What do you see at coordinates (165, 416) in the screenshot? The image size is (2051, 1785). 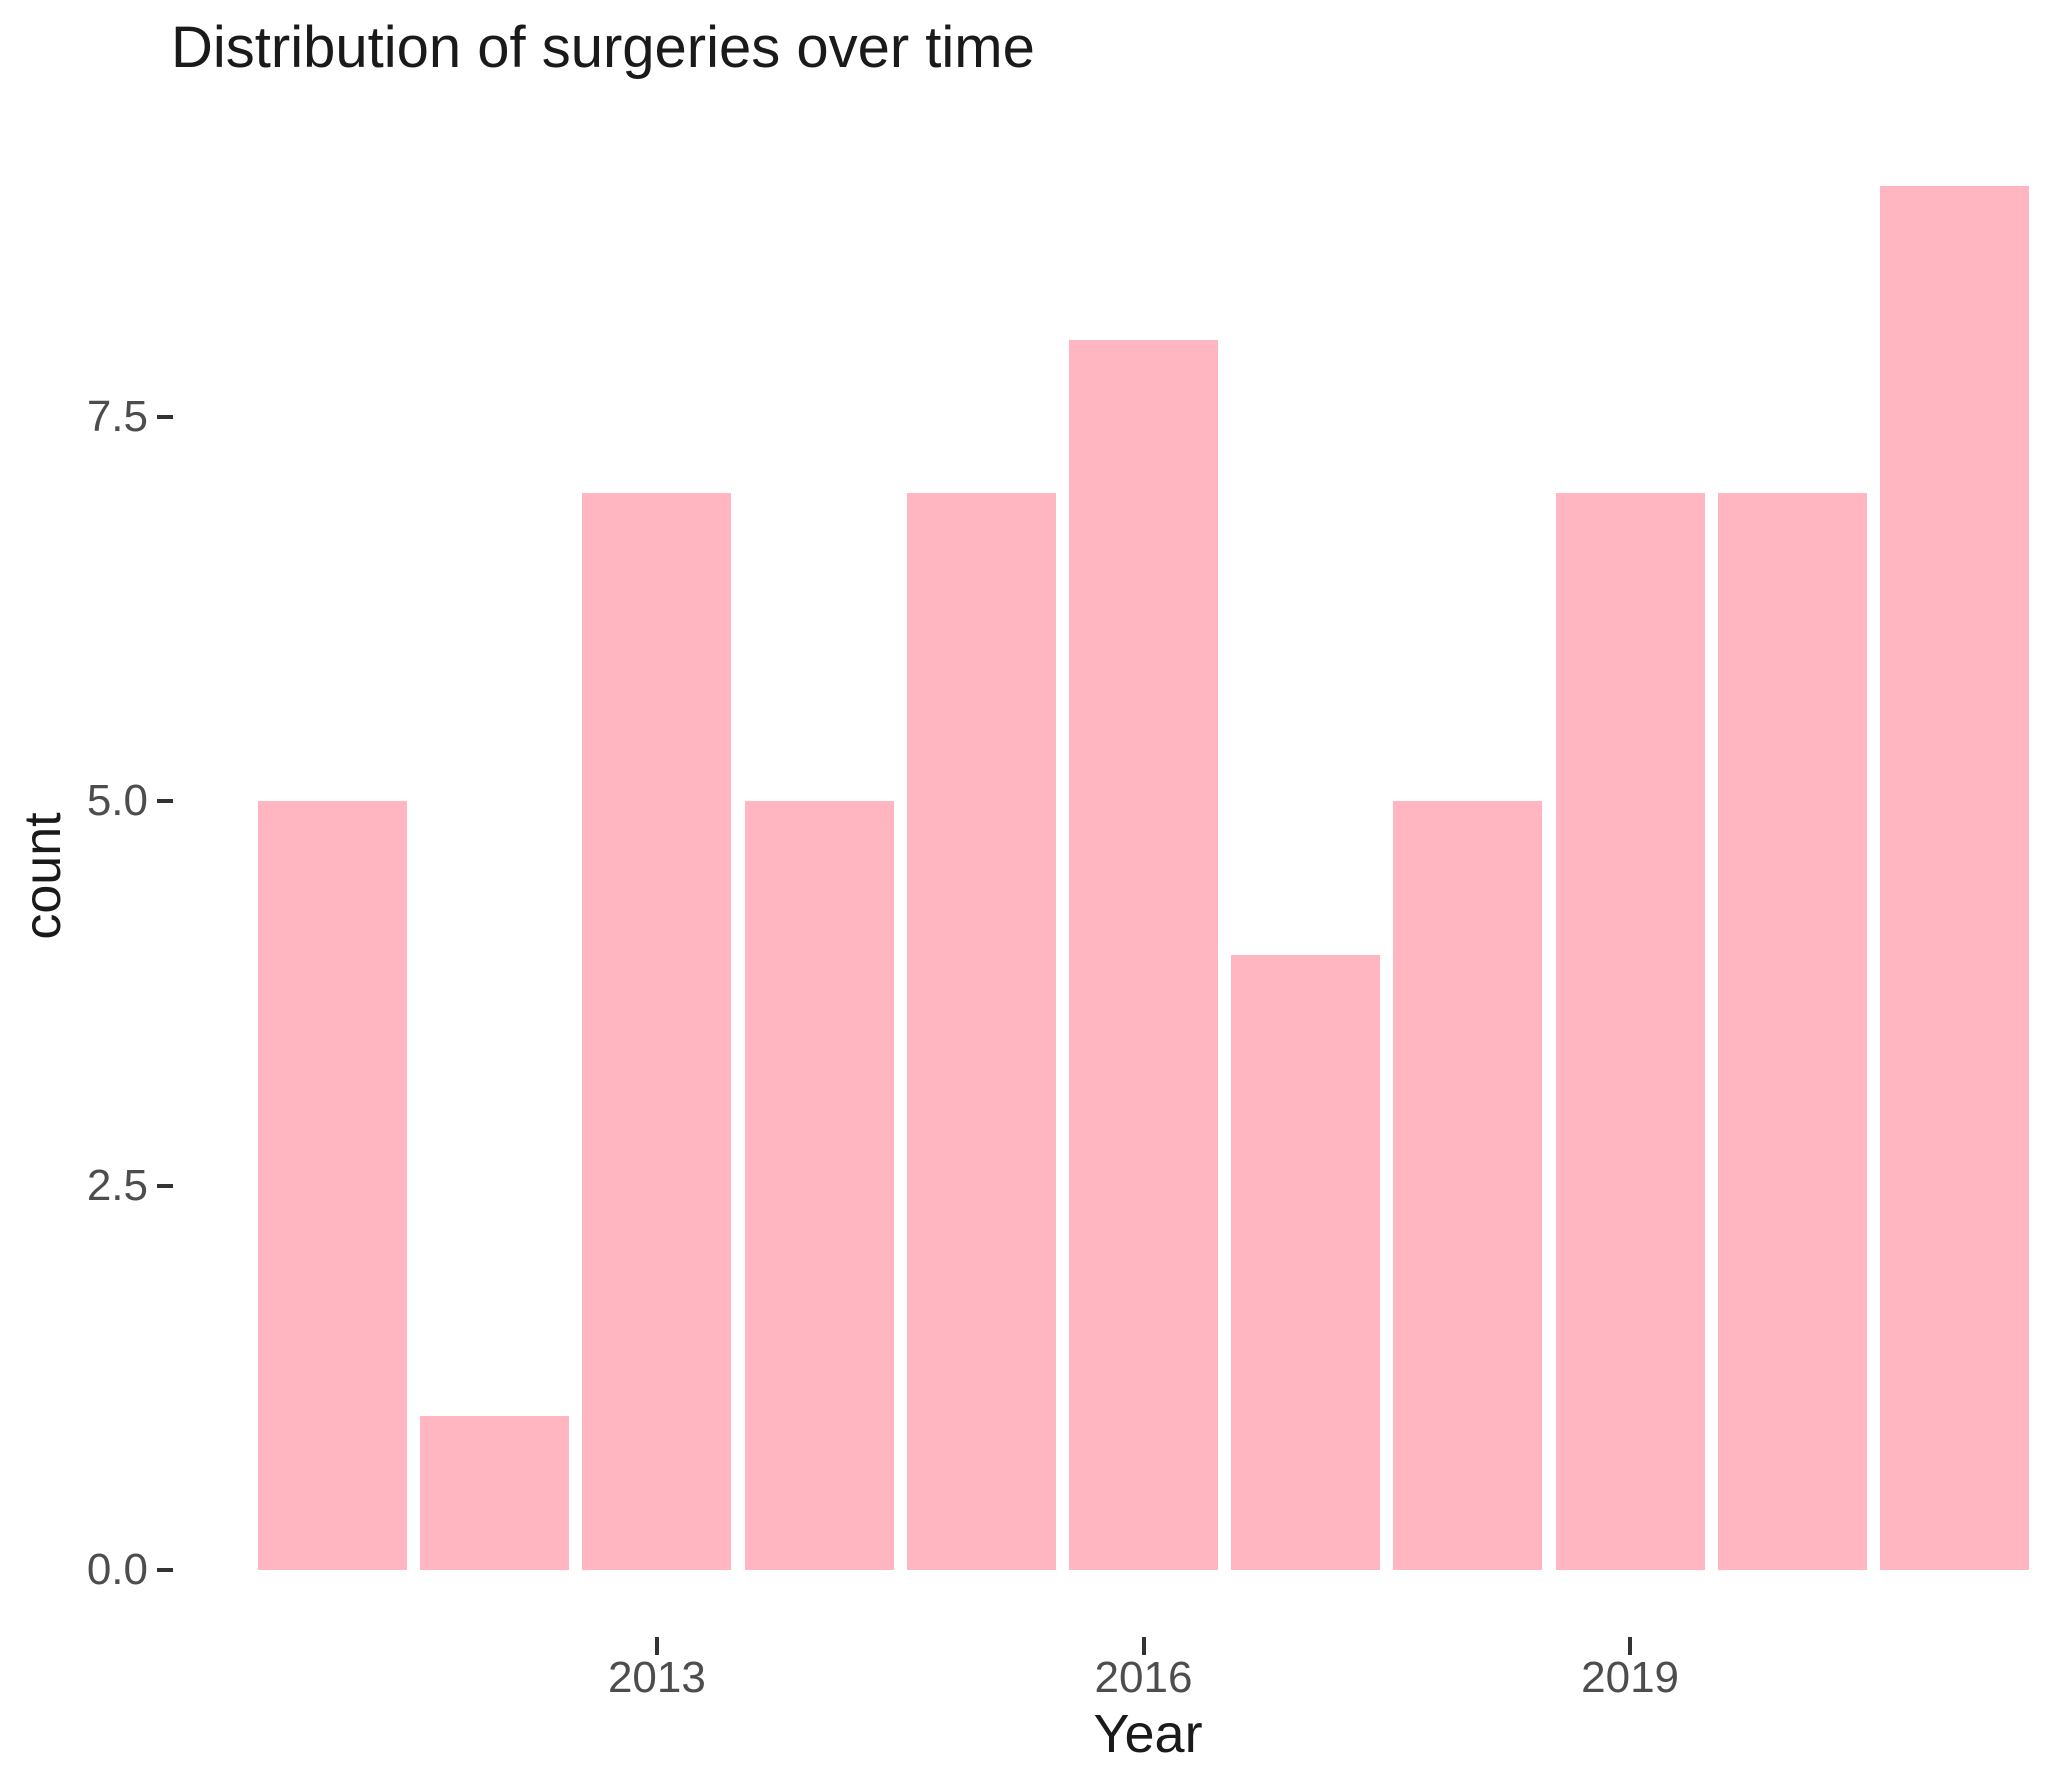 I see `y-tick-mark-7.5` at bounding box center [165, 416].